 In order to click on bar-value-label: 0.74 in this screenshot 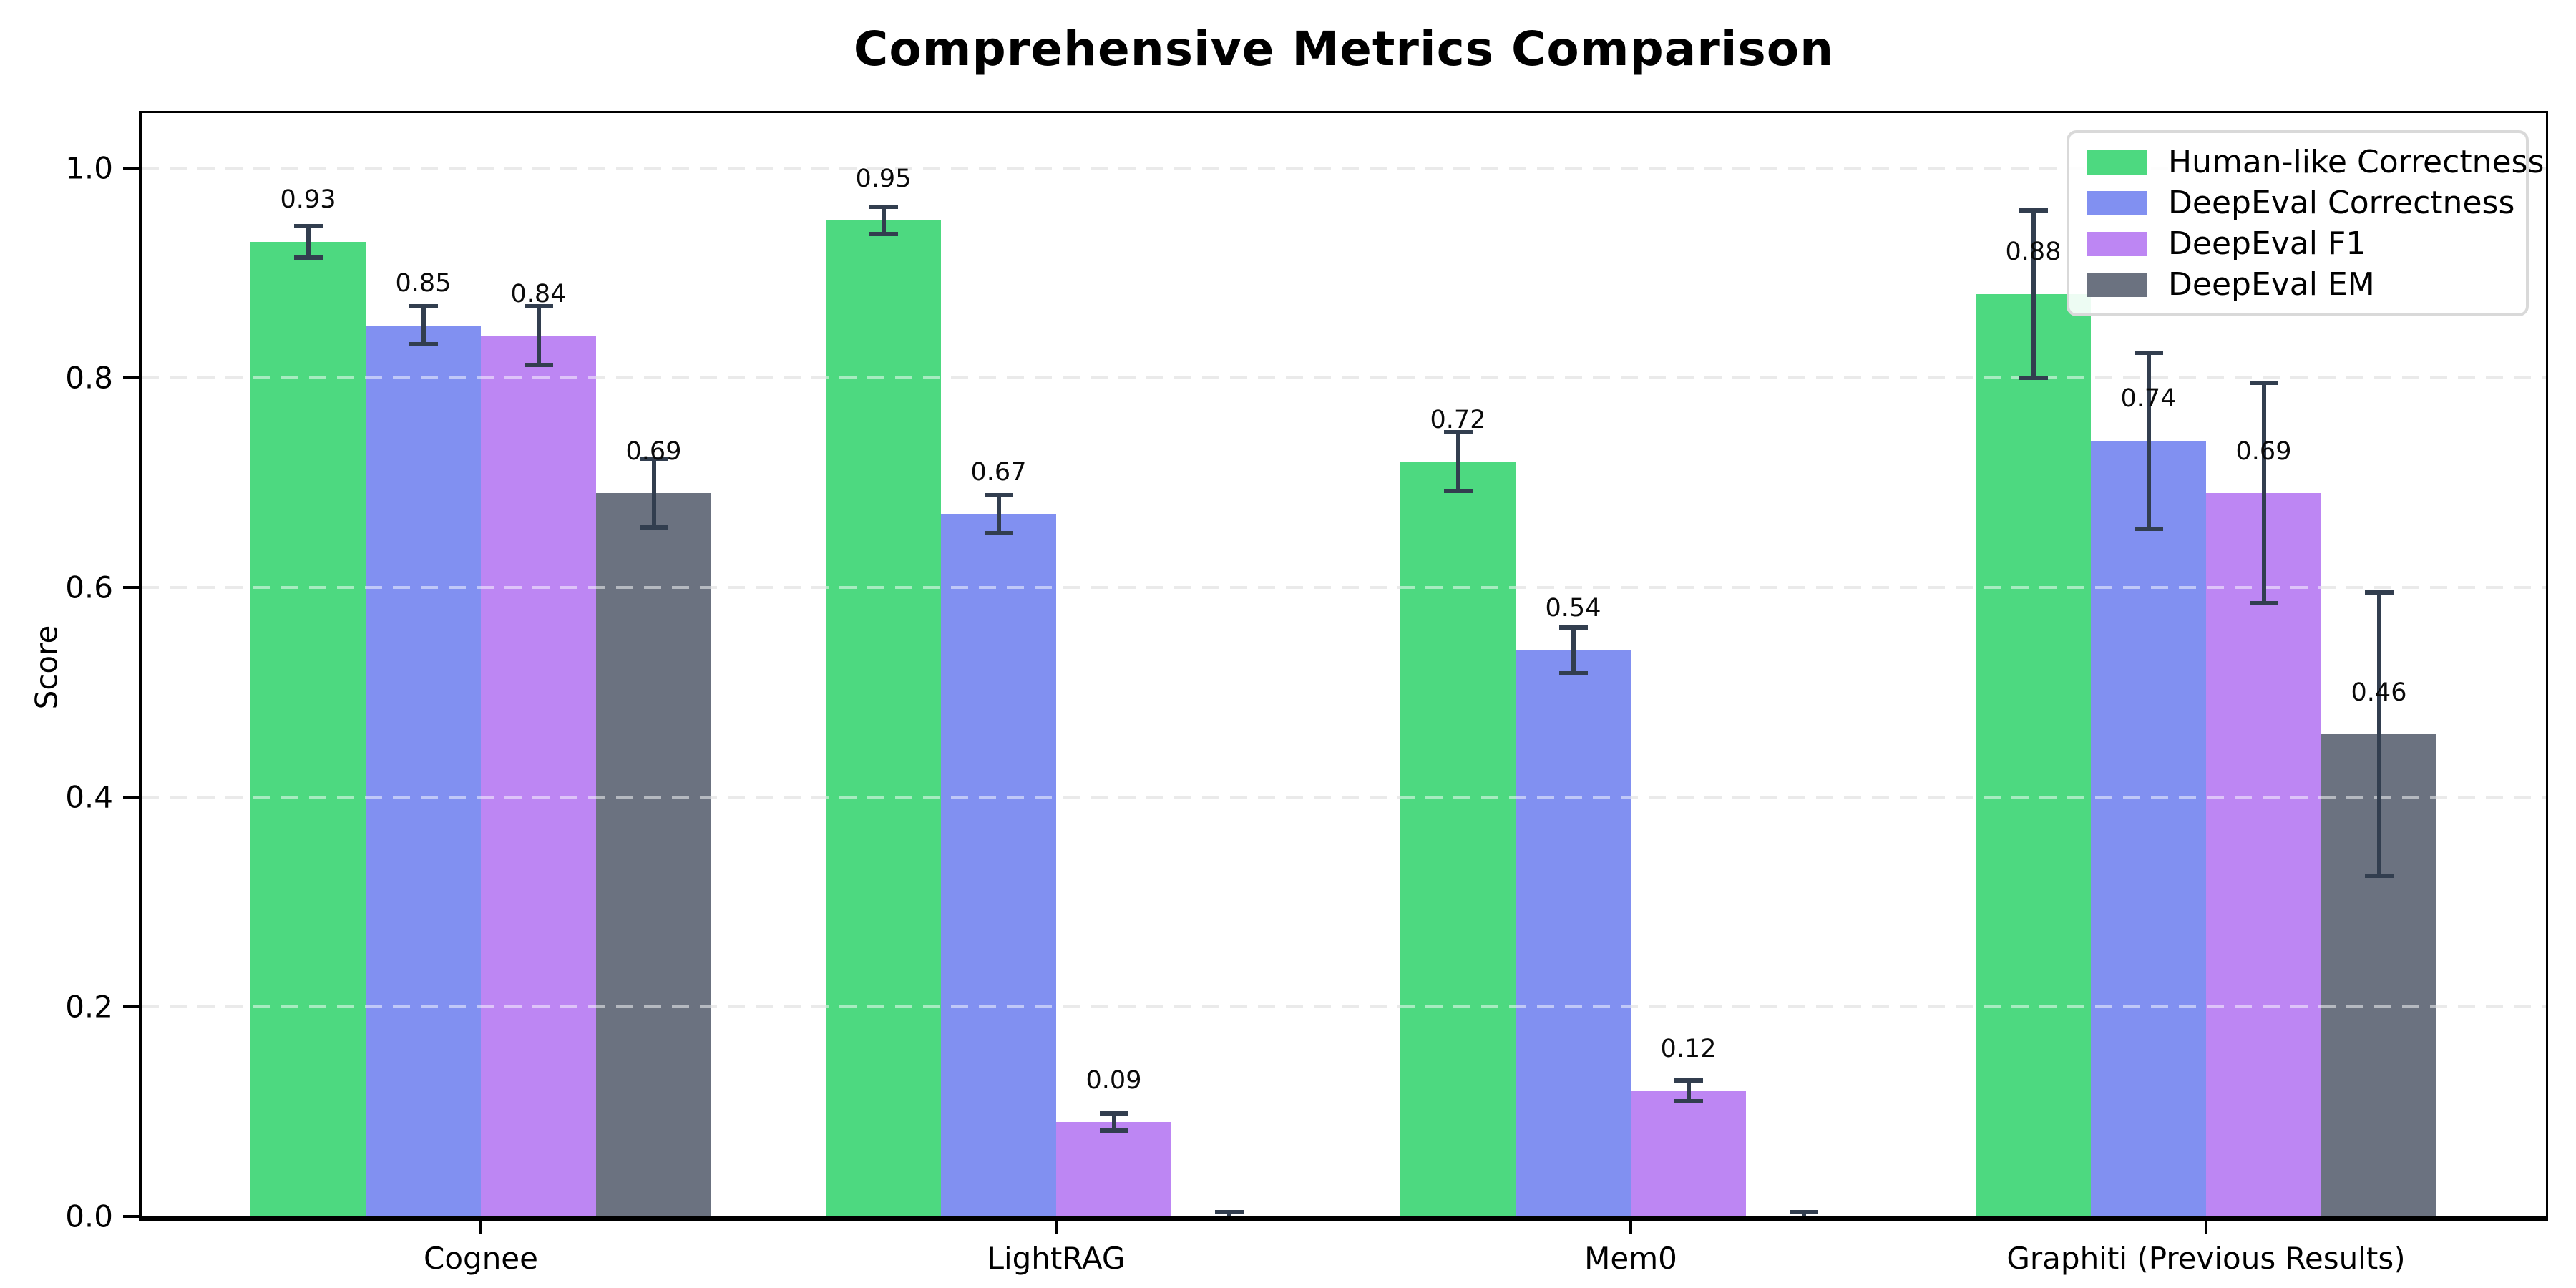, I will do `click(2148, 399)`.